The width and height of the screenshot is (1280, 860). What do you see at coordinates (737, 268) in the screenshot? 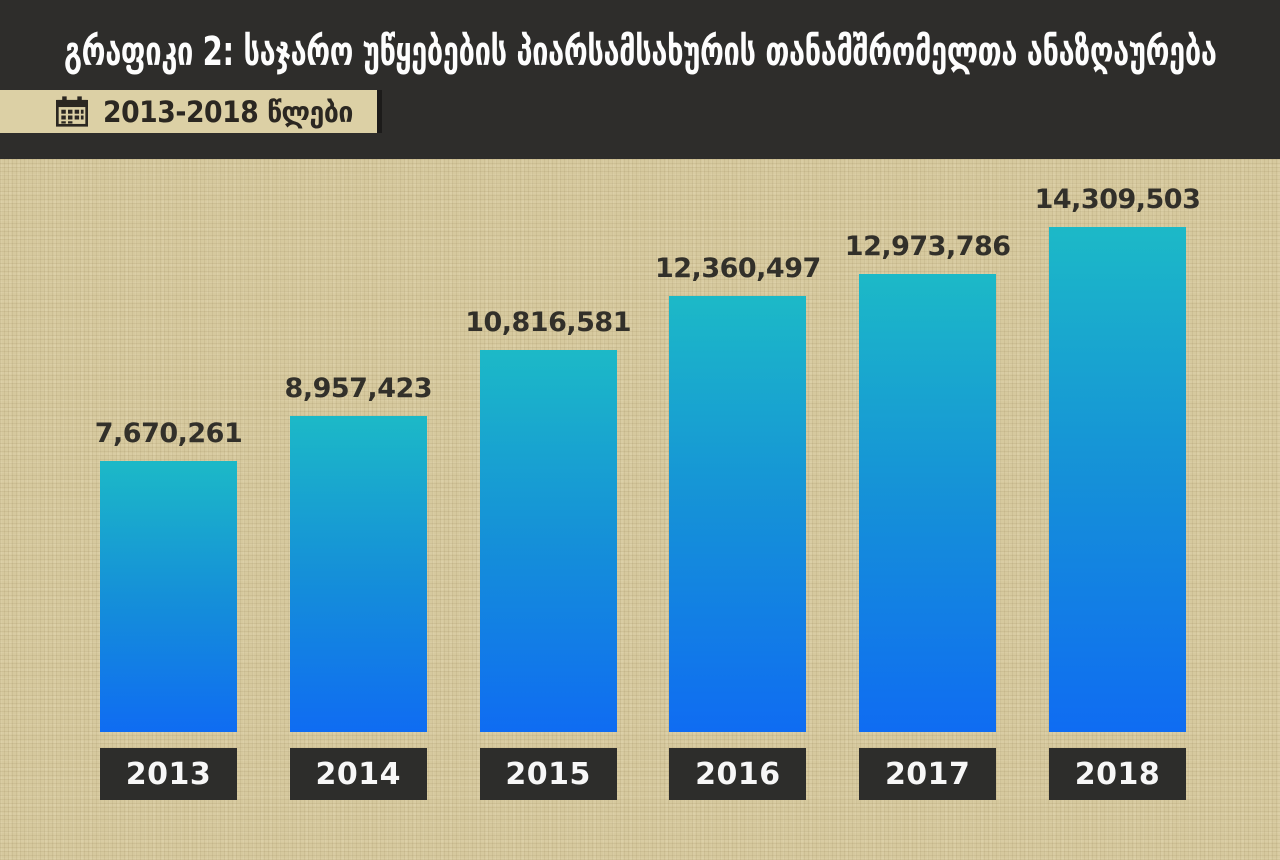
I see `bar-value-label: 12,360,497` at bounding box center [737, 268].